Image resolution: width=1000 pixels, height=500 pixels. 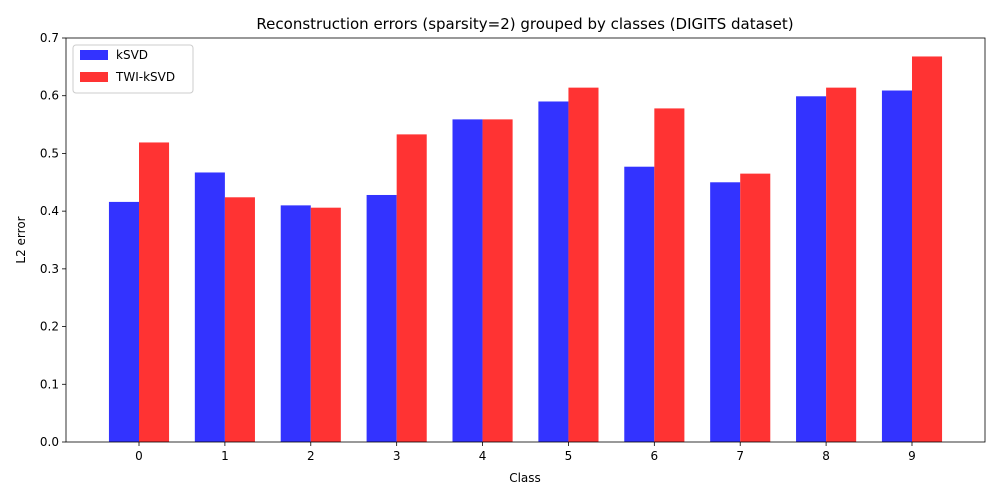 What do you see at coordinates (397, 456) in the screenshot?
I see `x-tick-label: 3` at bounding box center [397, 456].